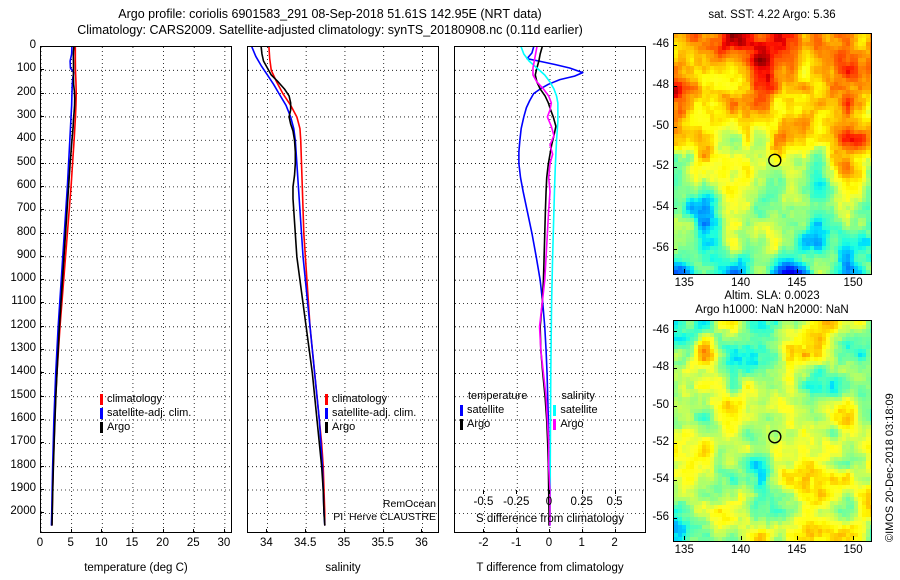 This screenshot has width=900, height=580. What do you see at coordinates (193, 543) in the screenshot?
I see `axis-tick-label: 25` at bounding box center [193, 543].